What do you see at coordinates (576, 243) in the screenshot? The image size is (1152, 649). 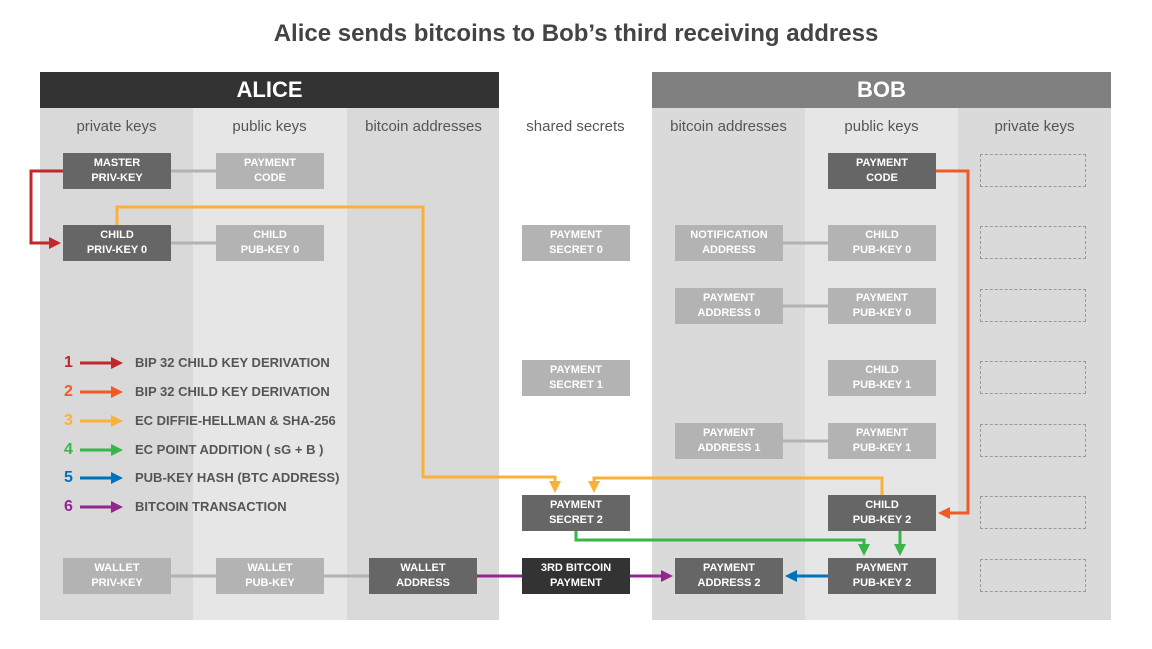 I see `payment-secret-0: PAYMENT SECRET 0` at bounding box center [576, 243].